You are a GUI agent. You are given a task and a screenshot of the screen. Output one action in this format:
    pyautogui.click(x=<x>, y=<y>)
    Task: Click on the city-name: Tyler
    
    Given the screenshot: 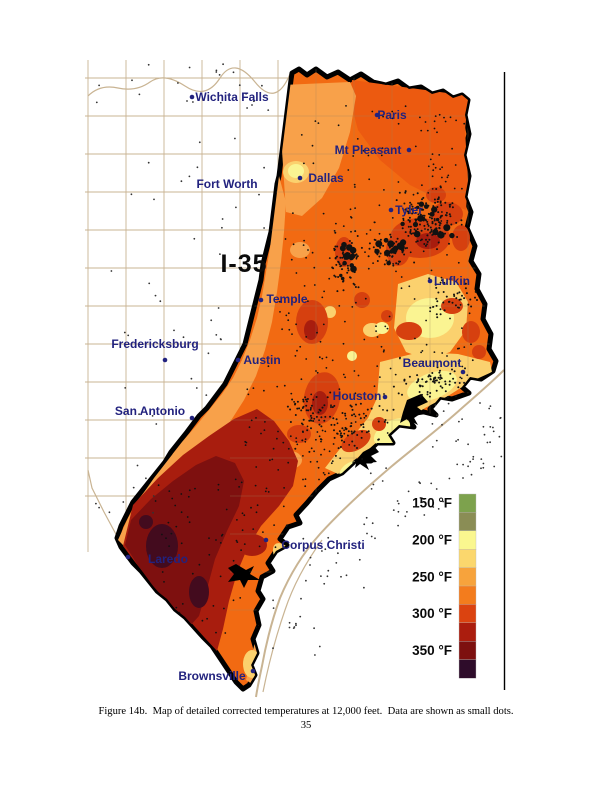 What is the action you would take?
    pyautogui.click(x=409, y=210)
    